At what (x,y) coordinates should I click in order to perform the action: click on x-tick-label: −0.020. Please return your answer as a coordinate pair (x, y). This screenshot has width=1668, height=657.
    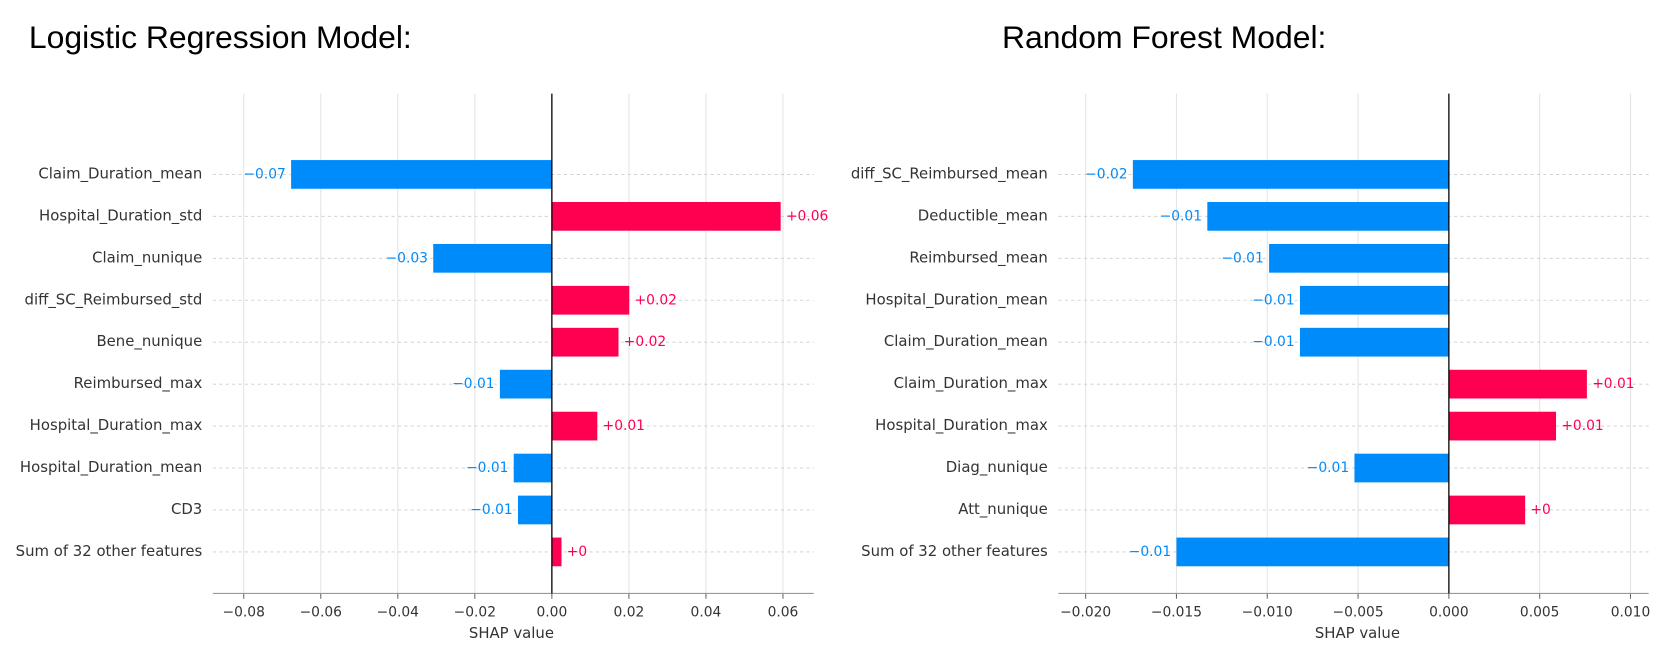
    Looking at the image, I should click on (1085, 613).